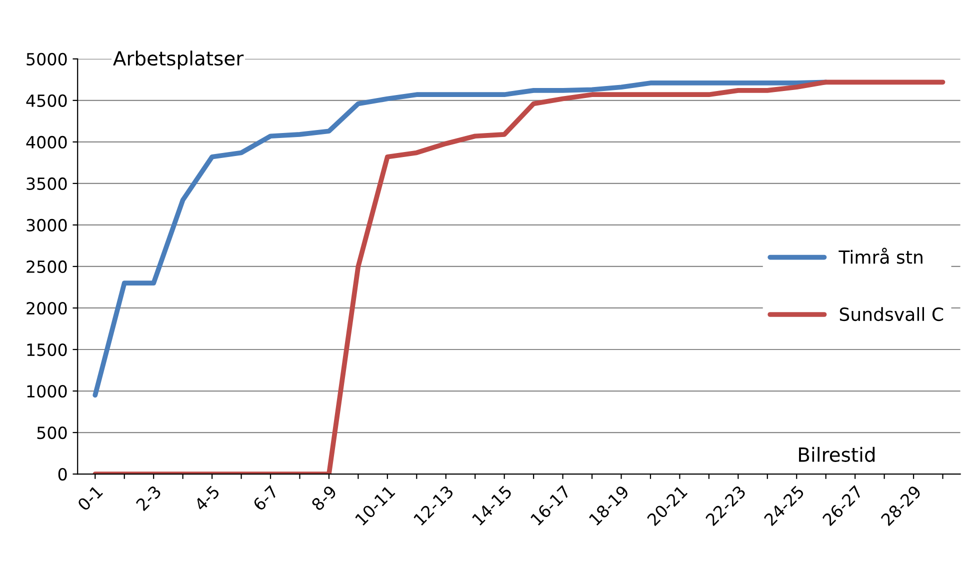 This screenshot has width=970, height=561. What do you see at coordinates (892, 314) in the screenshot?
I see `legend-label: Sundsvall C` at bounding box center [892, 314].